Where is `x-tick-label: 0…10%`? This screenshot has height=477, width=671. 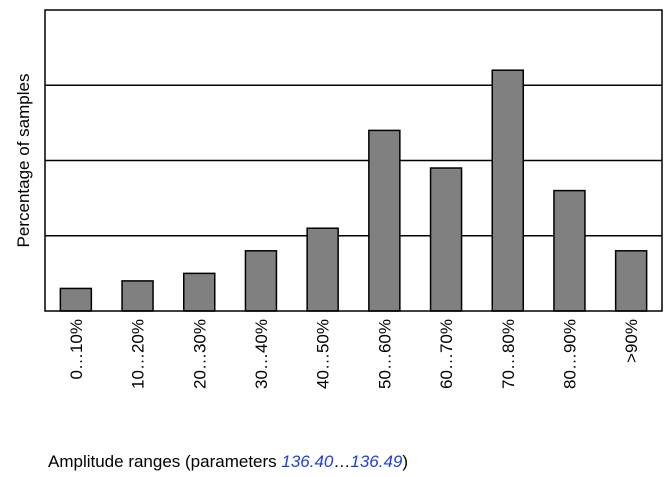
x-tick-label: 0…10% is located at coordinates (76, 349).